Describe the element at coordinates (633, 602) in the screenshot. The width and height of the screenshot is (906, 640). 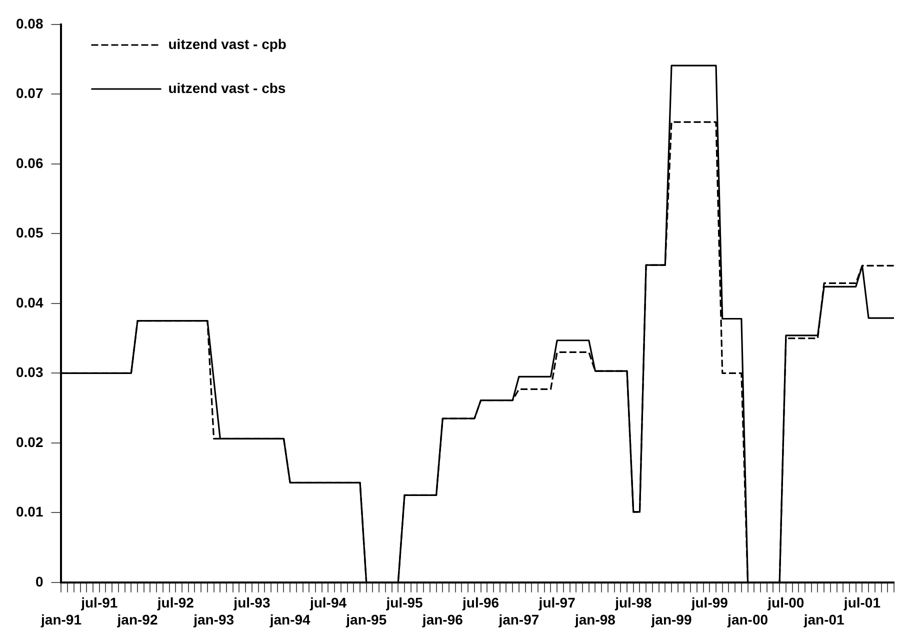
I see `x-tick-label: jul-98` at that location.